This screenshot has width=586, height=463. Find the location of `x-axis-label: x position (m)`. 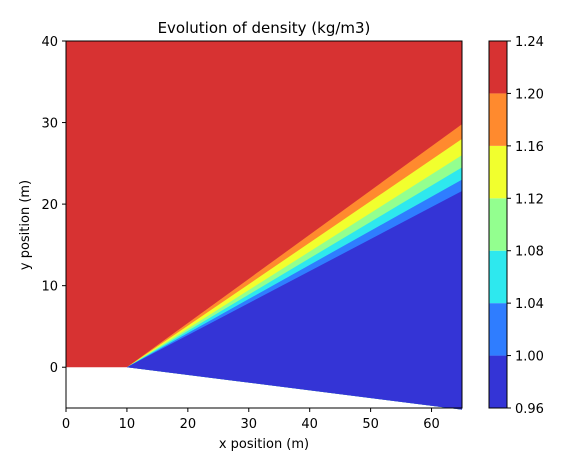

x-axis-label: x position (m) is located at coordinates (264, 444).